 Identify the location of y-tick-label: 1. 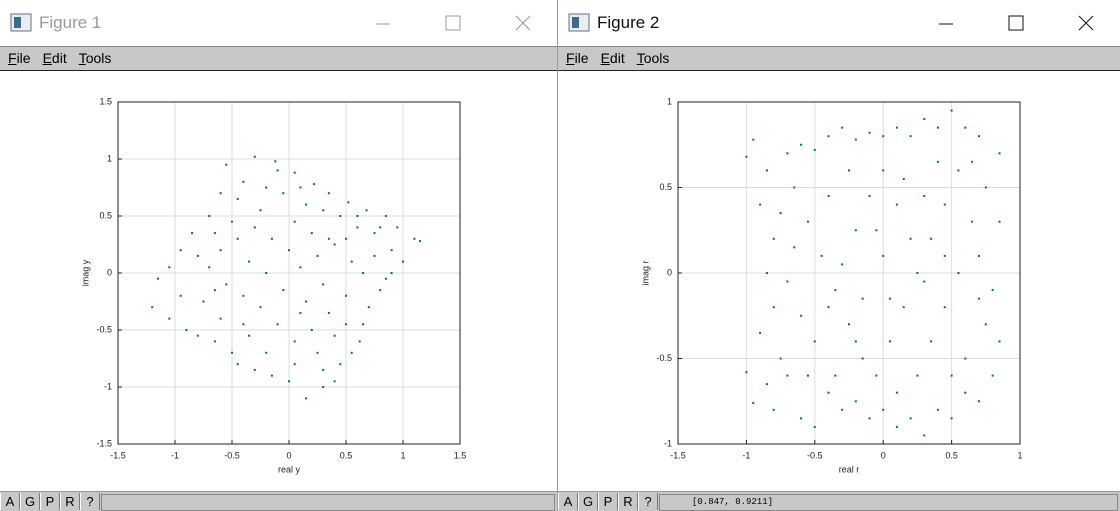
(669, 101).